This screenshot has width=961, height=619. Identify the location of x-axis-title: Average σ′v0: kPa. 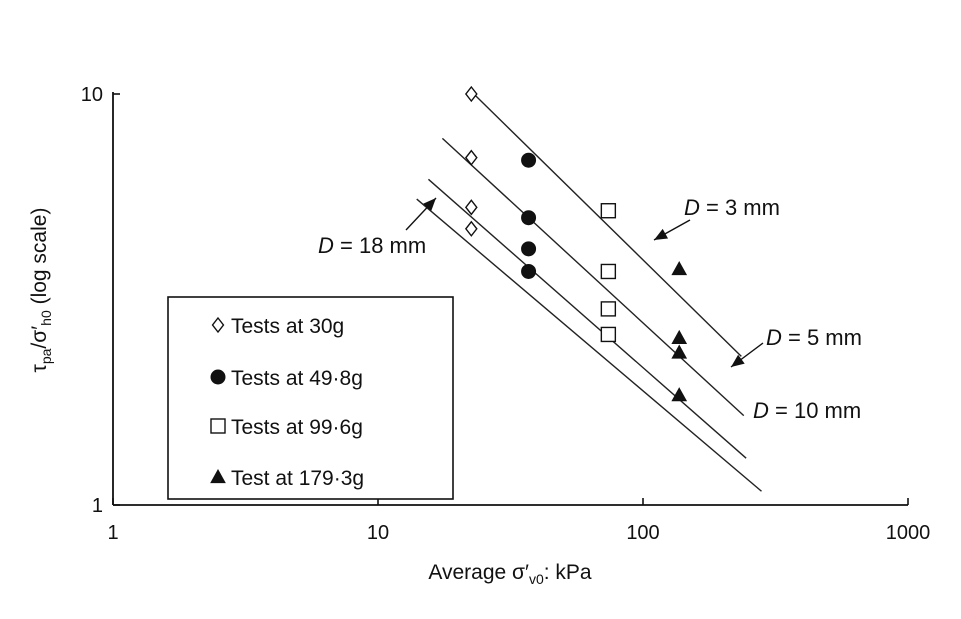
(510, 574).